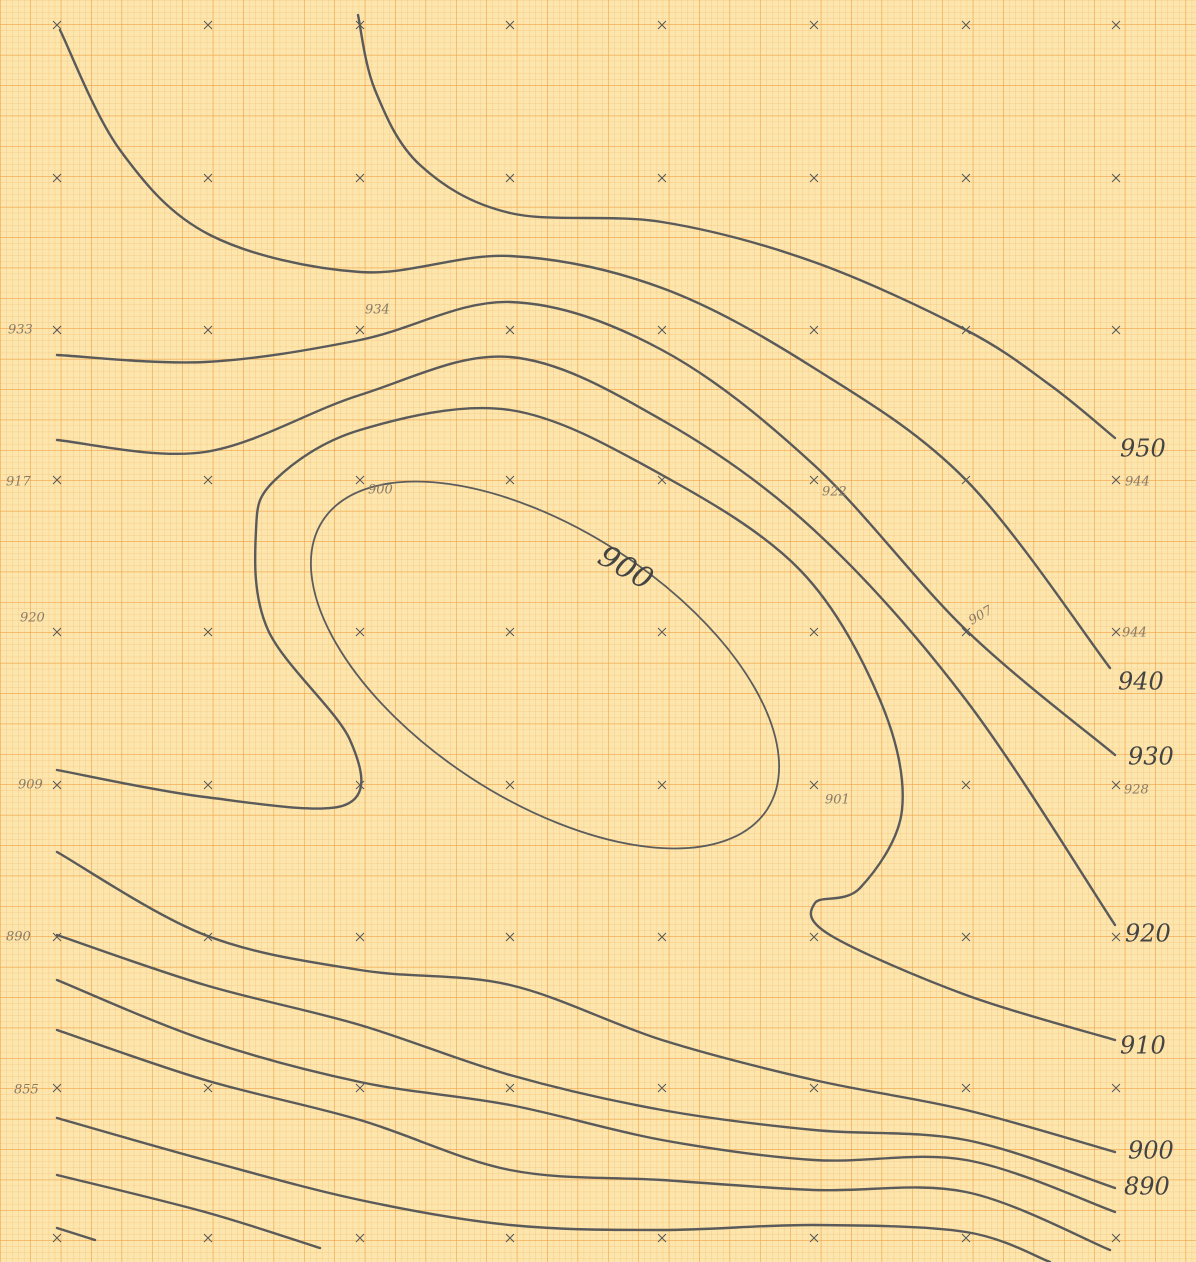  What do you see at coordinates (1147, 1187) in the screenshot?
I see `contour-label: 890` at bounding box center [1147, 1187].